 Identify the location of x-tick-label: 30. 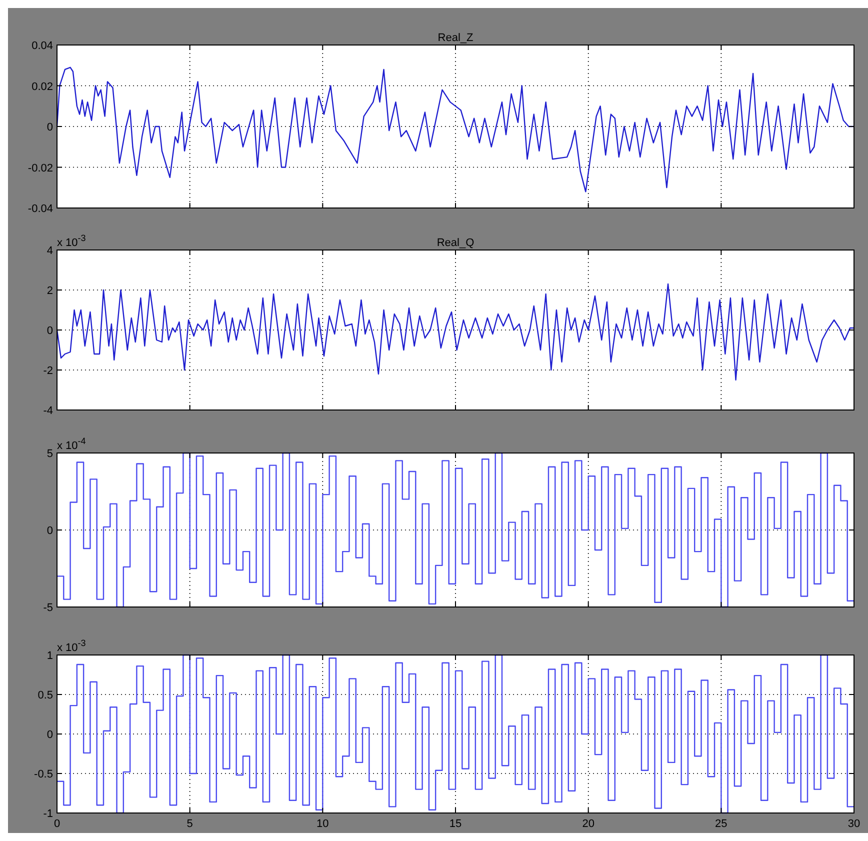
(854, 824).